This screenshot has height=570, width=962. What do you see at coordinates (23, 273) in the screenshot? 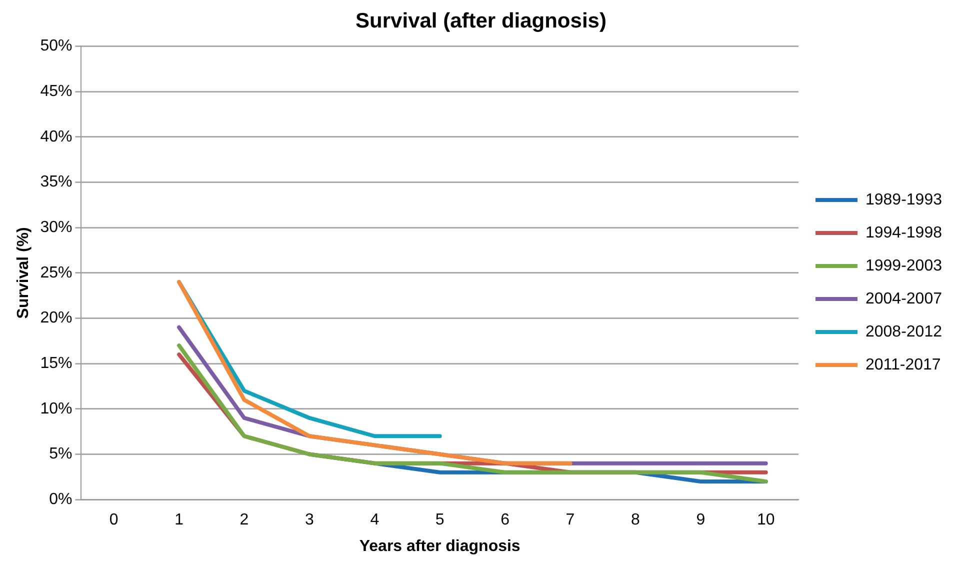
I see `y-axis-title: Survival (%)` at bounding box center [23, 273].